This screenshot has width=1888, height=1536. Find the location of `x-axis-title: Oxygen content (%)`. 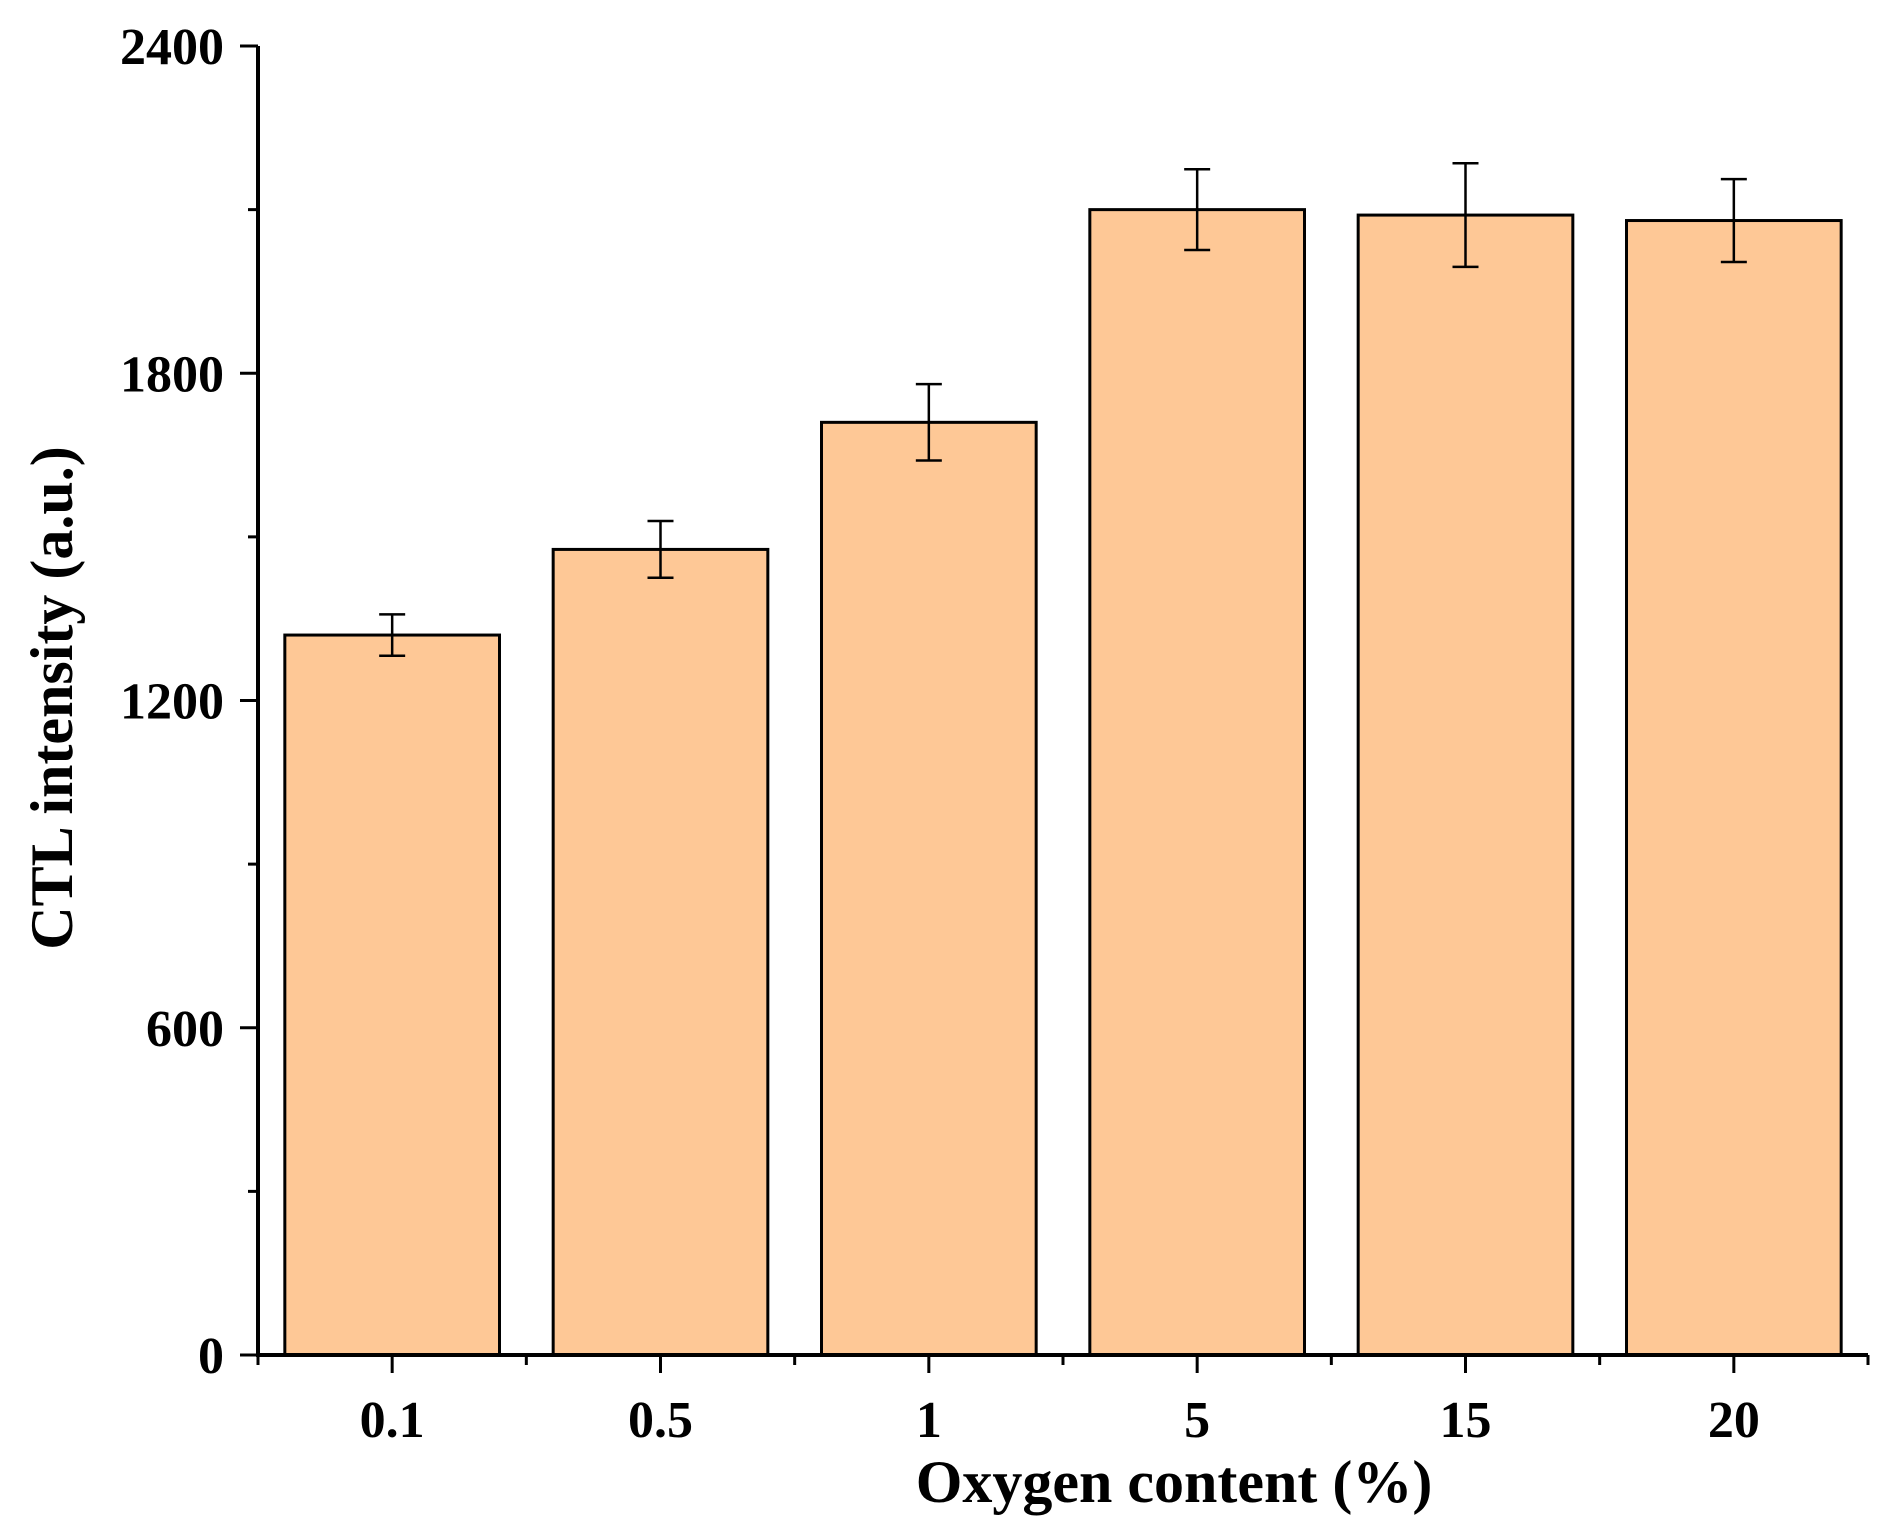

x-axis-title: Oxygen content (%) is located at coordinates (1174, 1482).